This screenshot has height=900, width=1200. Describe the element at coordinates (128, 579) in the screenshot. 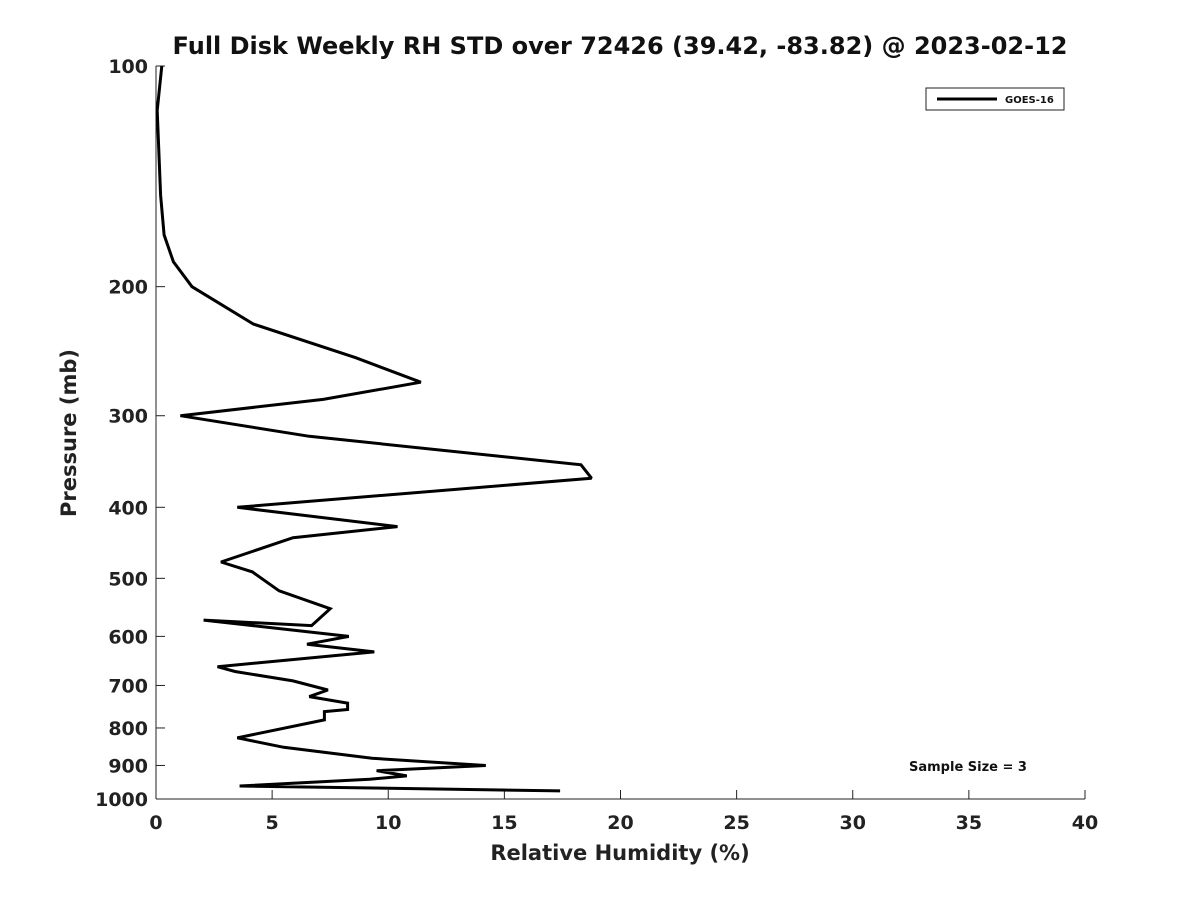

I see `y-tick-label: 500` at that location.